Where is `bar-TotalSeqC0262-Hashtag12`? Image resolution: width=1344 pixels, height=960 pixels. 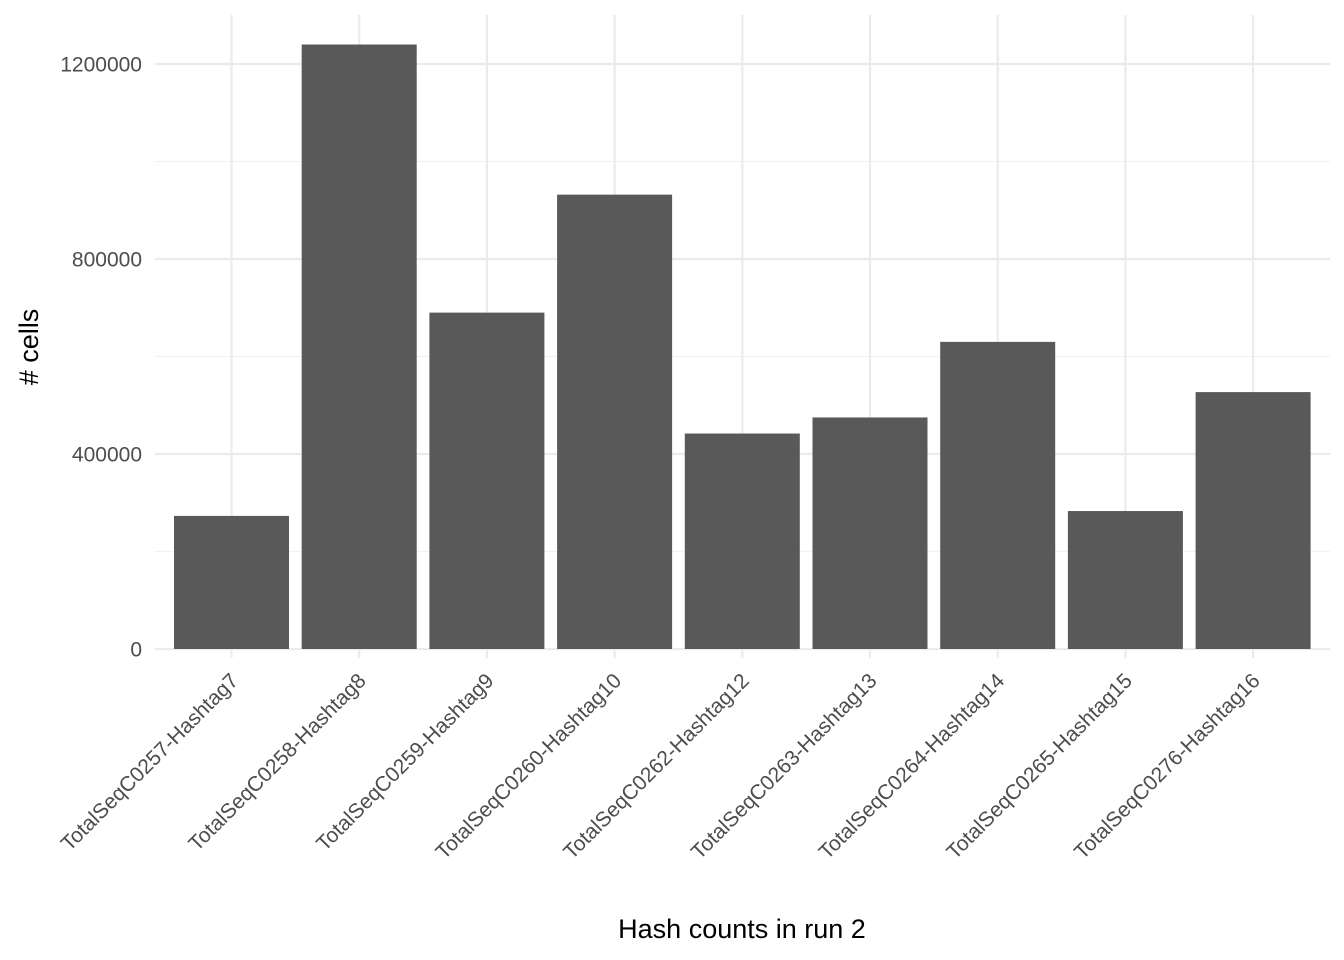
bar-TotalSeqC0262-Hashtag12 is located at coordinates (742, 541).